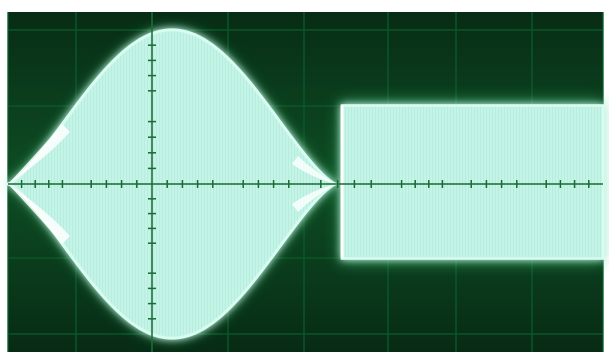 The width and height of the screenshot is (609, 358). Describe the element at coordinates (4, 179) in the screenshot. I see `screen-border-left` at that location.